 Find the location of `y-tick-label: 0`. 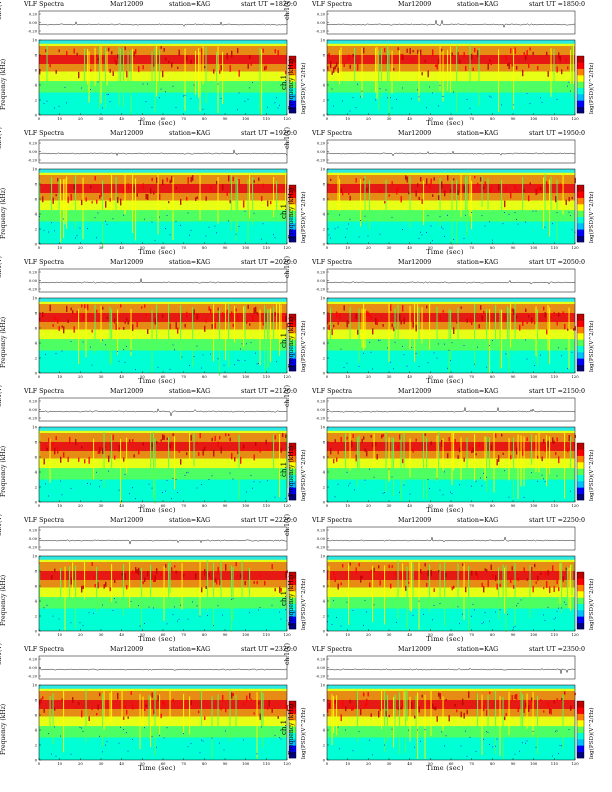

y-tick-label: 0 is located at coordinates (324, 630).